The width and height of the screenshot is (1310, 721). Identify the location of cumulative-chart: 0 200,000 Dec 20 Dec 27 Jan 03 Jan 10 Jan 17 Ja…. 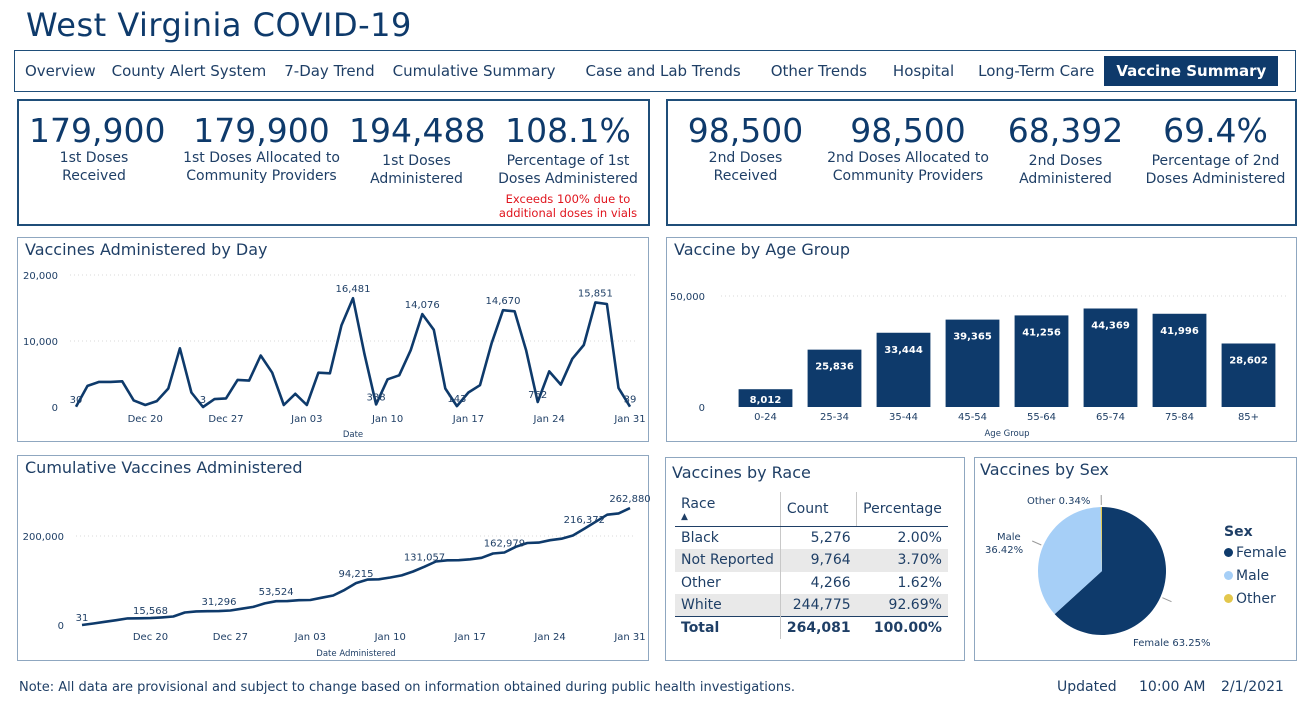
(336, 576).